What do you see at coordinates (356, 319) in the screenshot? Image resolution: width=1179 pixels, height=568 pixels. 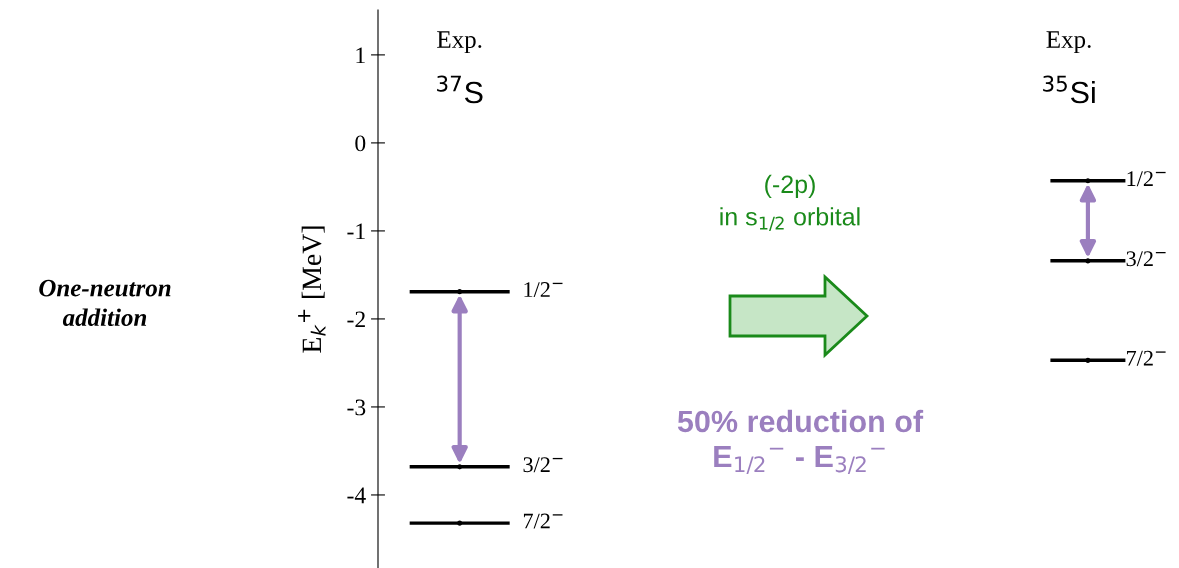 I see `y-tick-label: -2` at bounding box center [356, 319].